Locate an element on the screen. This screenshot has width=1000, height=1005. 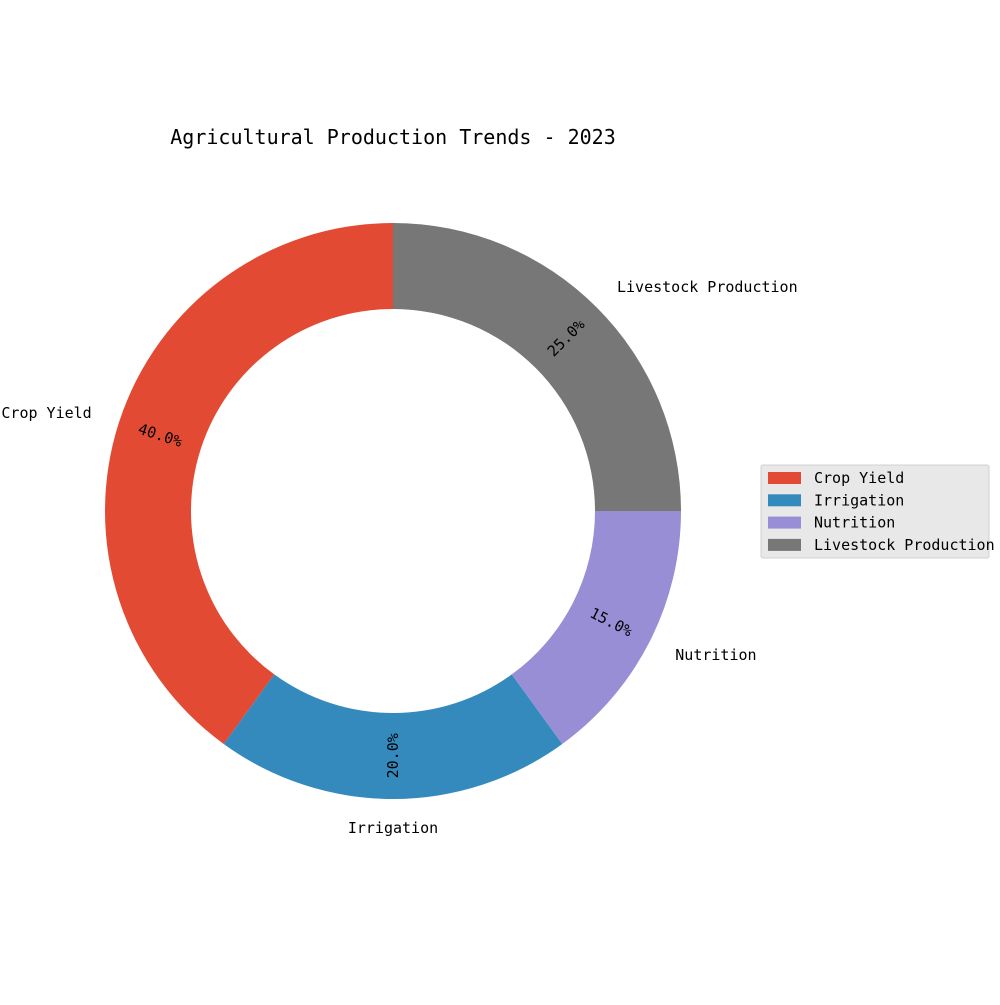
chart-title: Agricultural Production Trends - 2023 is located at coordinates (393, 137).